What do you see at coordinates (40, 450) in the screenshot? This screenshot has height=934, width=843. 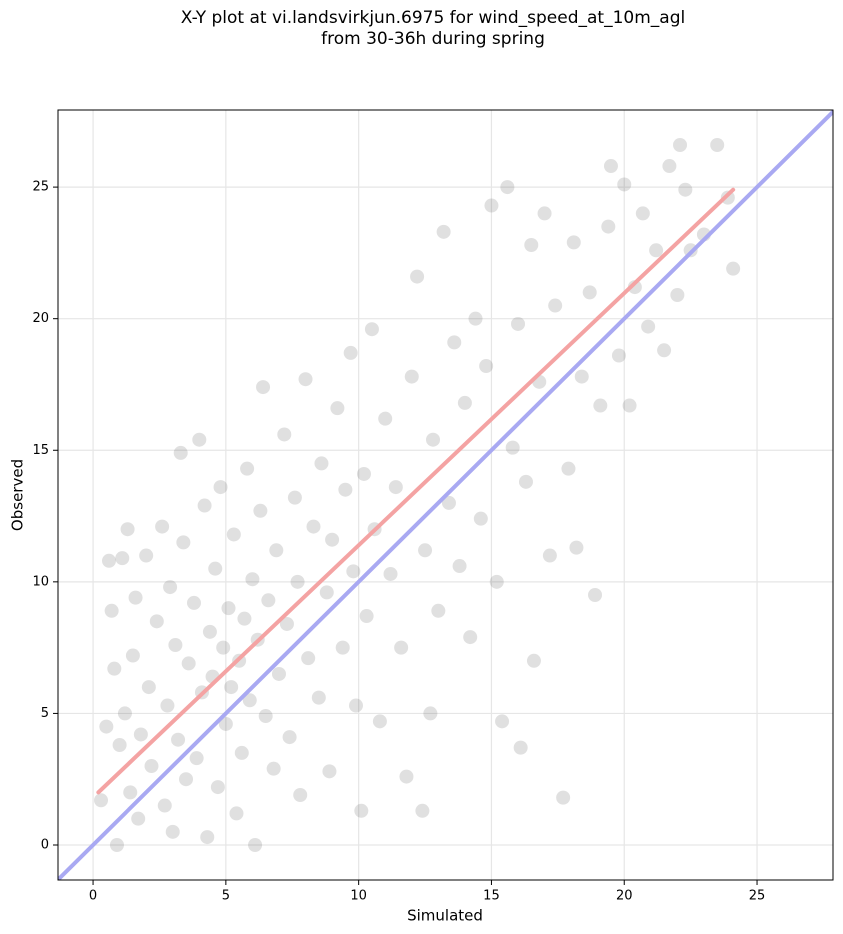 I see `y-tick-label: 15` at bounding box center [40, 450].